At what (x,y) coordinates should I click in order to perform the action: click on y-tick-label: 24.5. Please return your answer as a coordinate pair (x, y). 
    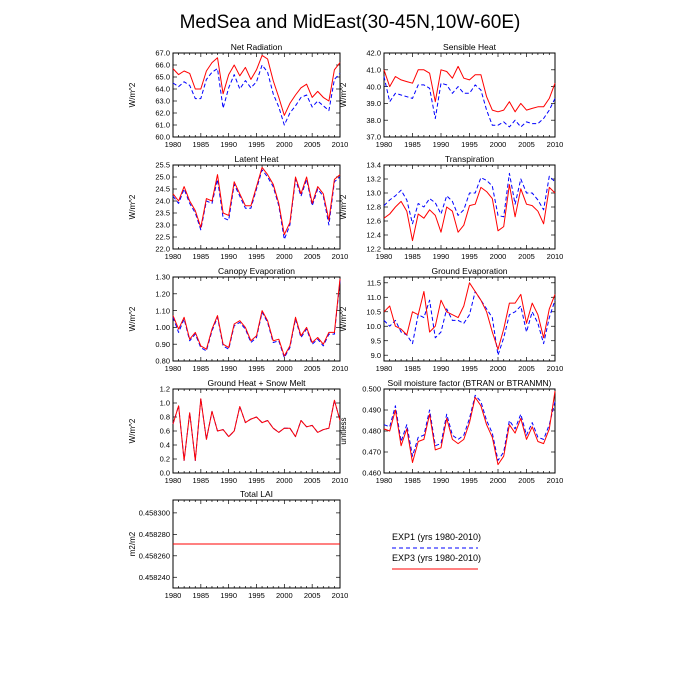
    Looking at the image, I should click on (162, 189).